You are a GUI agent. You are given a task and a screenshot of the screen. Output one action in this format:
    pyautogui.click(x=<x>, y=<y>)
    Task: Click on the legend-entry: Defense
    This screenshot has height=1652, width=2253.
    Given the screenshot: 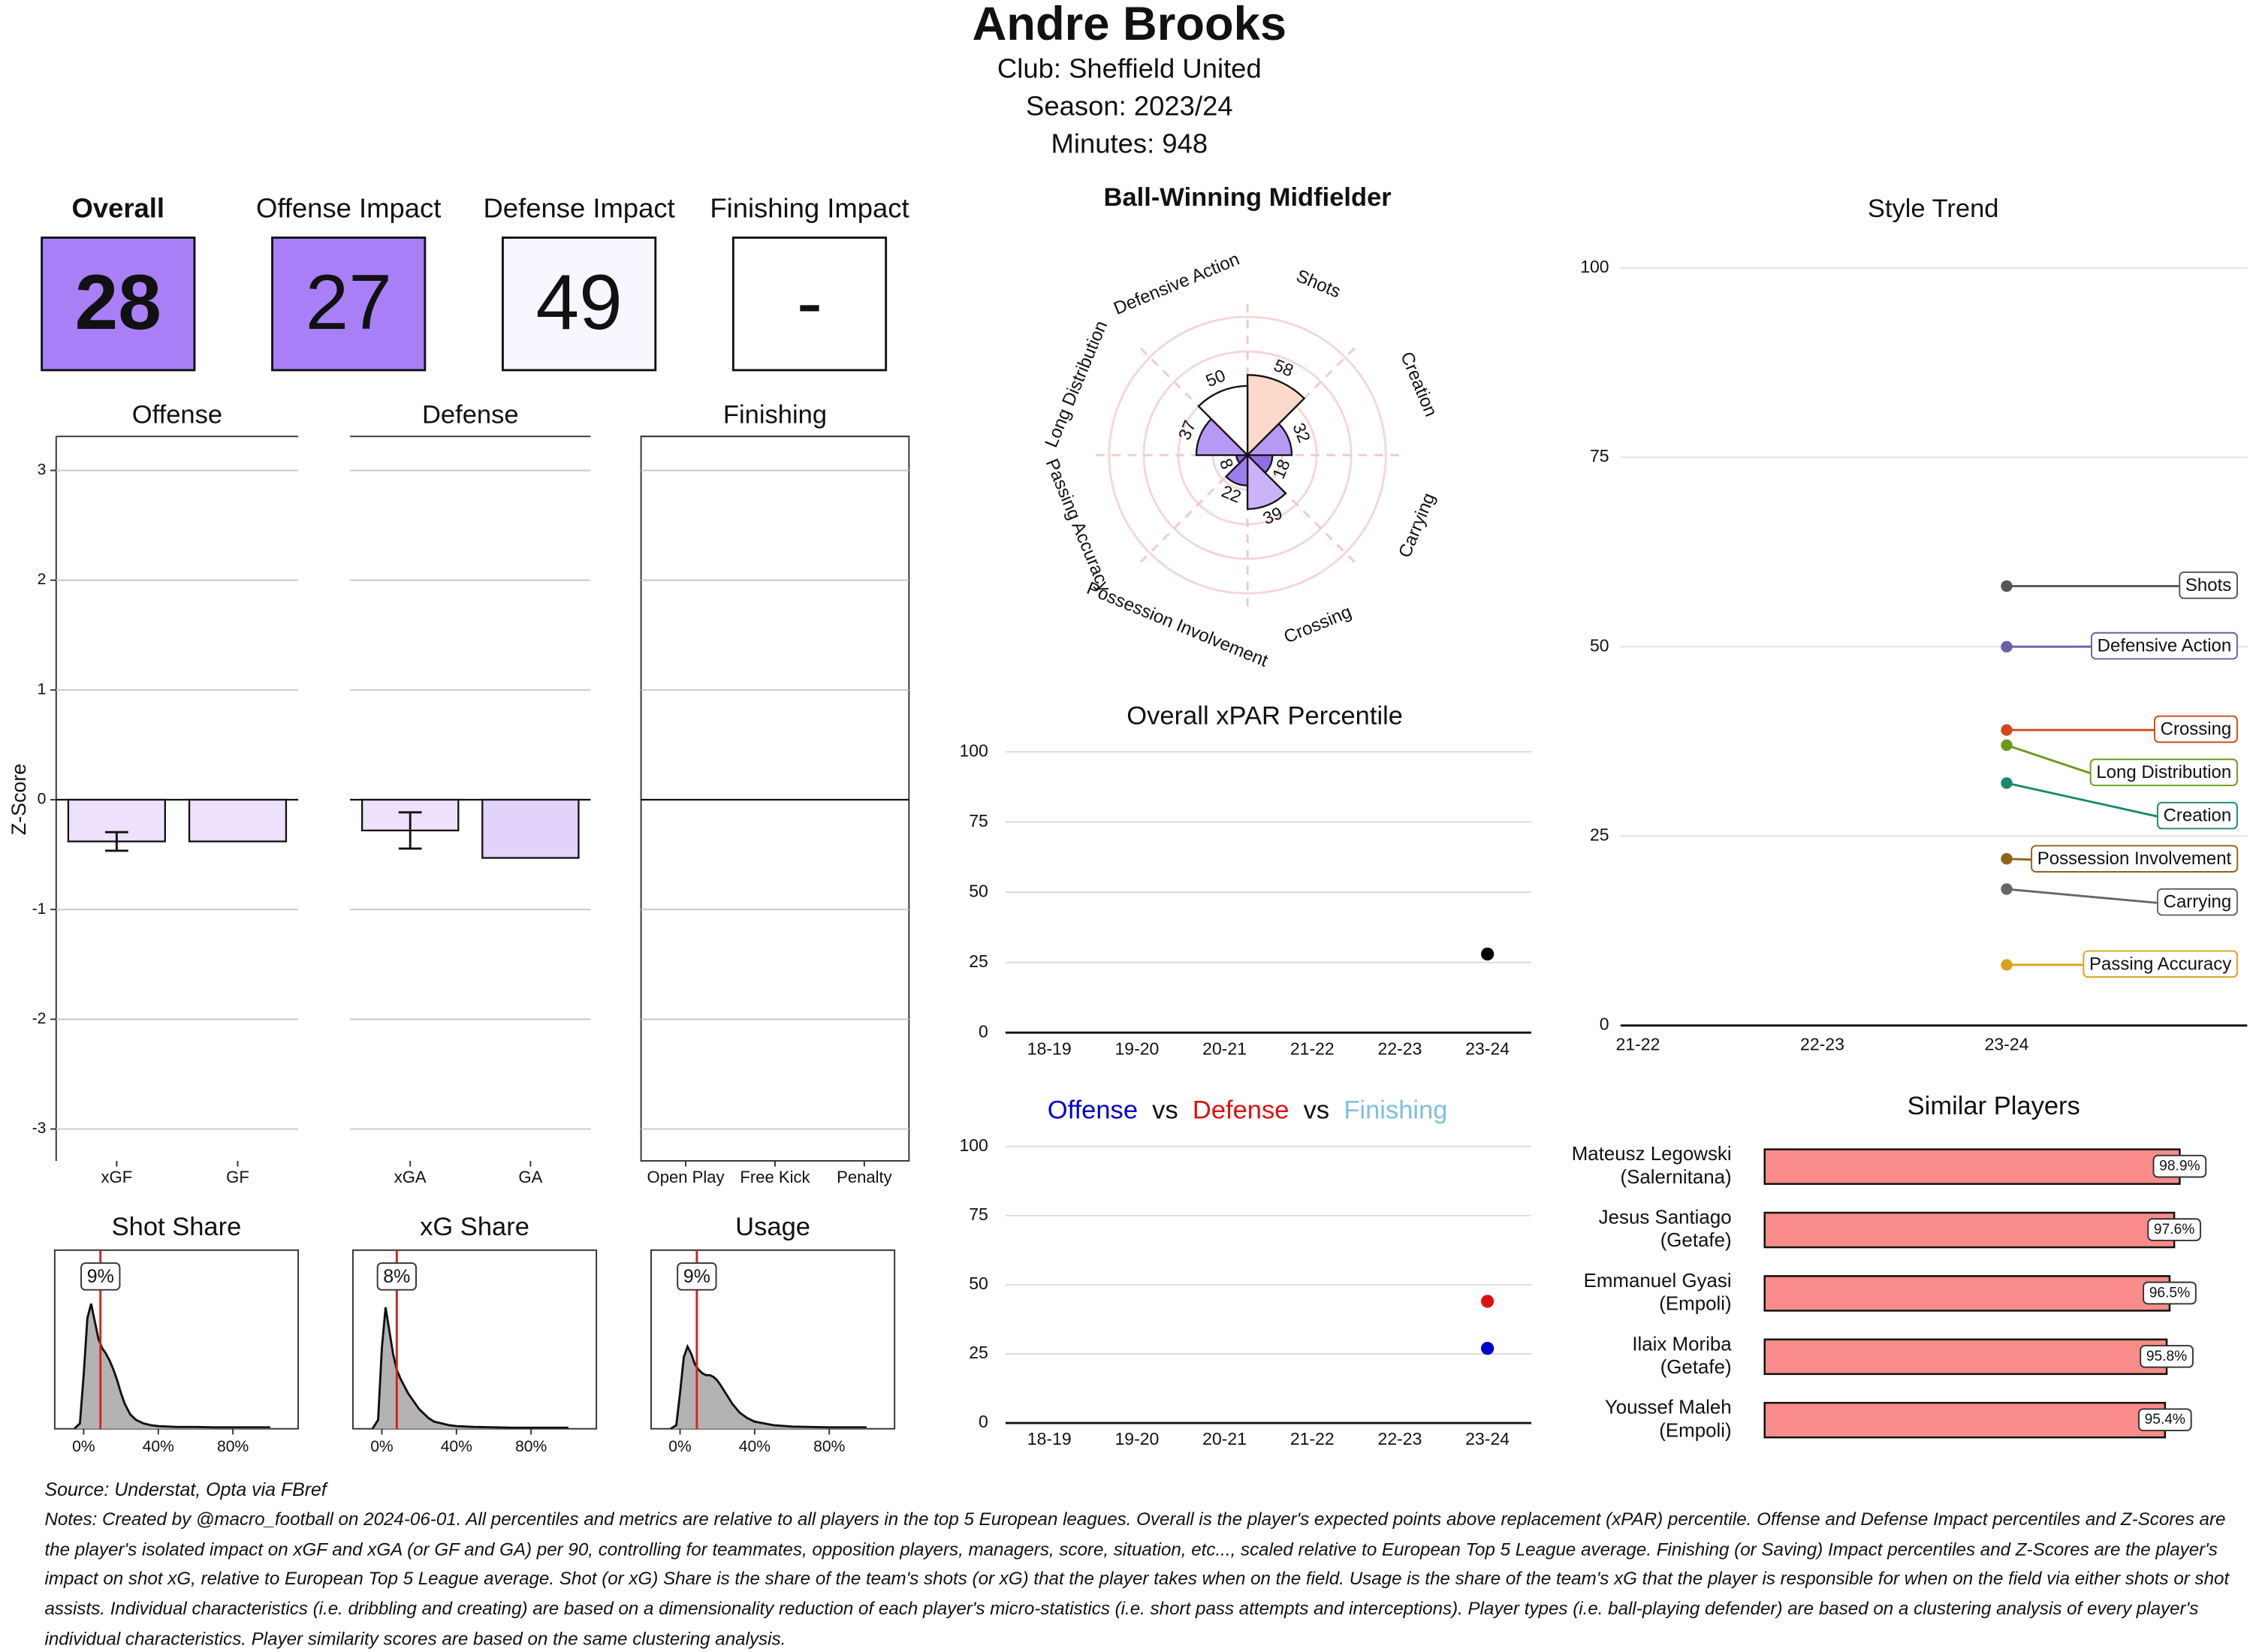 What is the action you would take?
    pyautogui.click(x=1241, y=1110)
    